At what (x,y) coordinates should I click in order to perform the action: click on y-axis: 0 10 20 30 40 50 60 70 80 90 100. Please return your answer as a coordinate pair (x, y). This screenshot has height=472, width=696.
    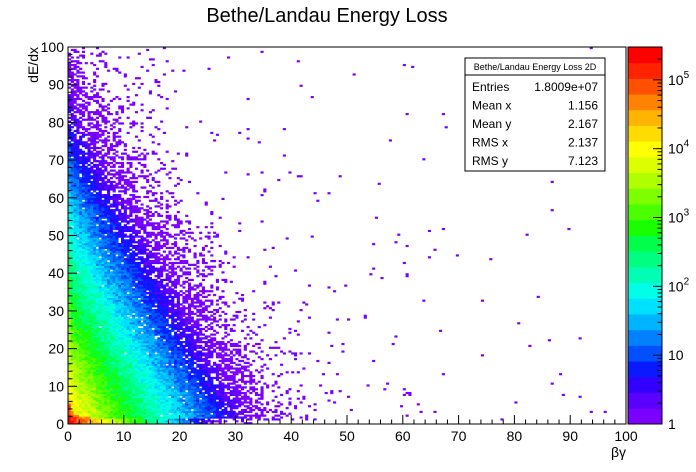
    Looking at the image, I should click on (59, 235).